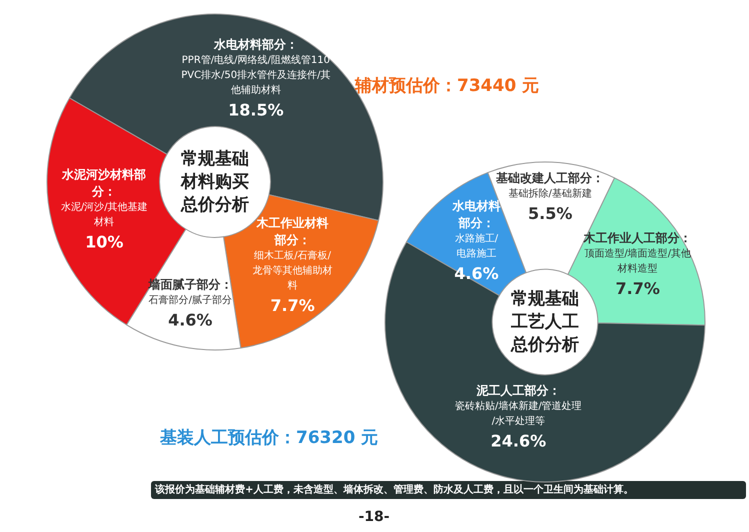  I want to click on text: 该报价为基础辅材费+人工费，未含造型、墙体拆改、管理费、防水及人工费，且以一个卫生间为基础计算。, so click(394, 490).